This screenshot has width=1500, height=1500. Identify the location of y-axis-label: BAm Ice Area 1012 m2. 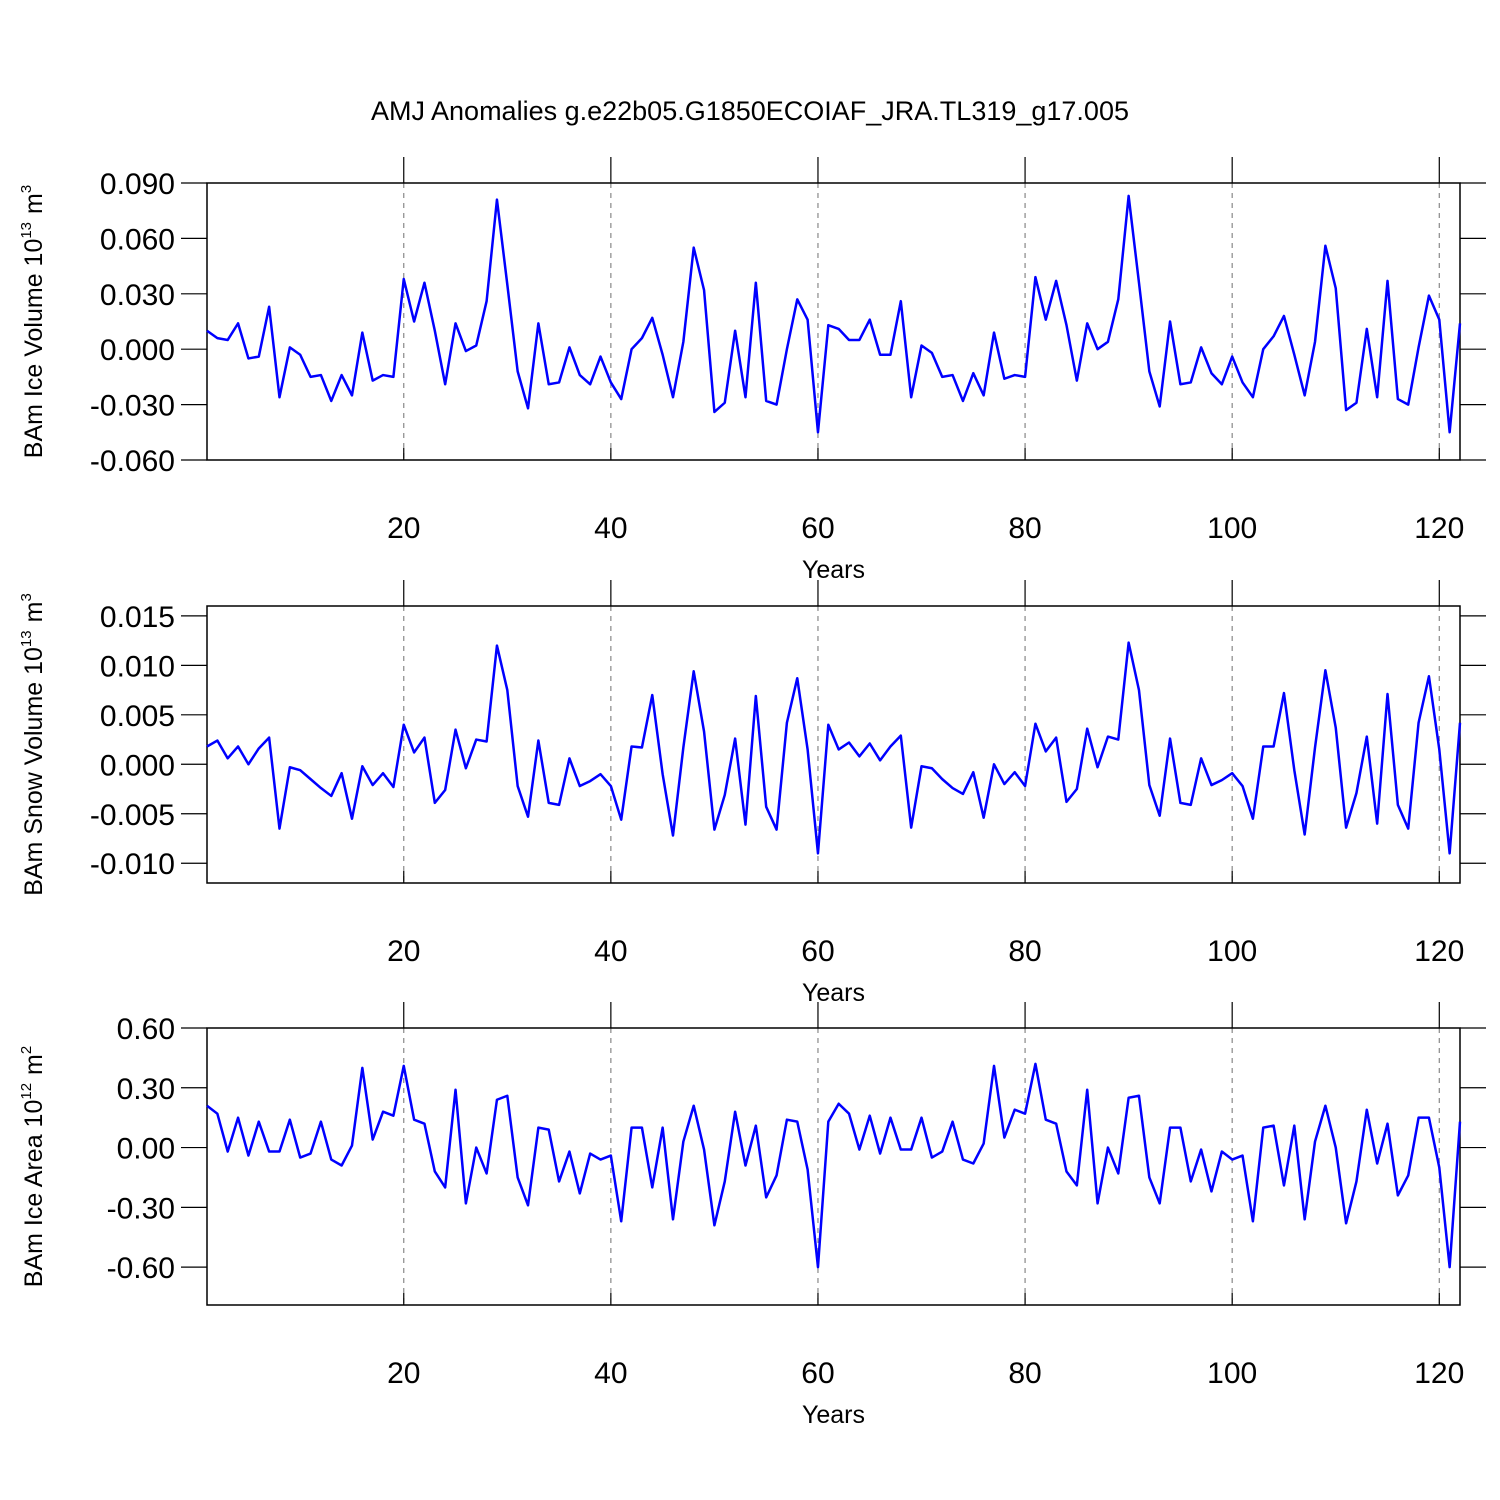
(33, 1166).